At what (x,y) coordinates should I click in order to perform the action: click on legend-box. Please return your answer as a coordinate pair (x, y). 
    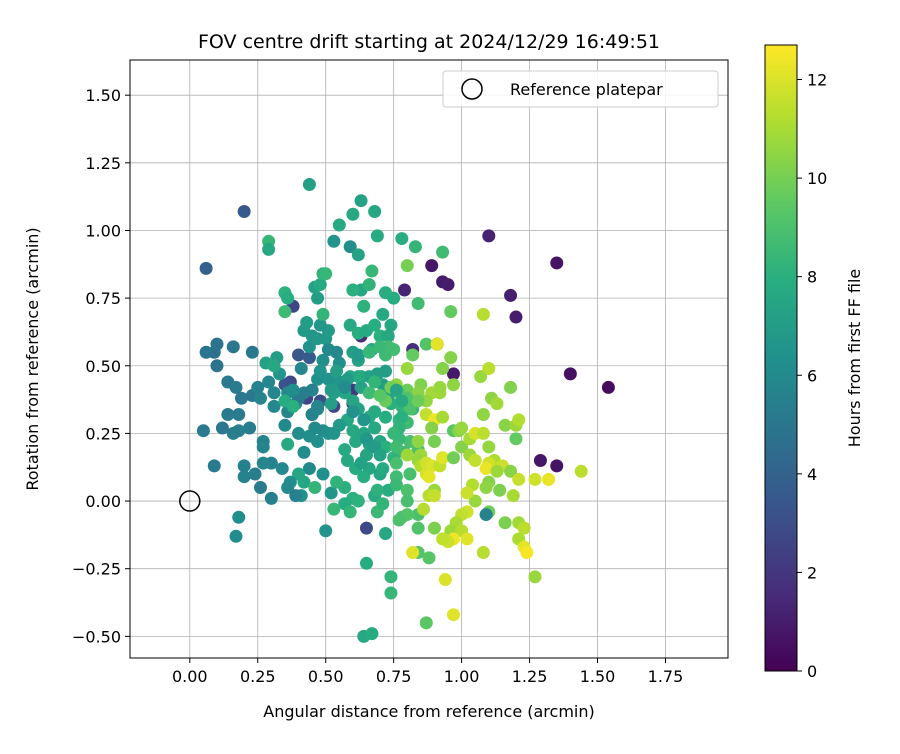
    Looking at the image, I should click on (580, 89).